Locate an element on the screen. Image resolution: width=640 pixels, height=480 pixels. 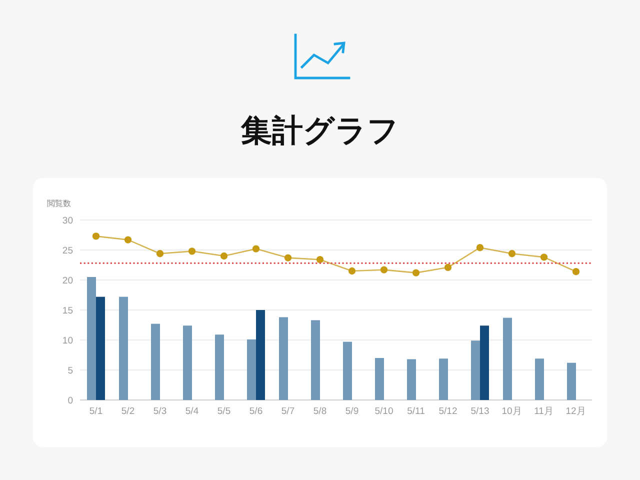
y-axis-title: 閲覧数 is located at coordinates (59, 203).